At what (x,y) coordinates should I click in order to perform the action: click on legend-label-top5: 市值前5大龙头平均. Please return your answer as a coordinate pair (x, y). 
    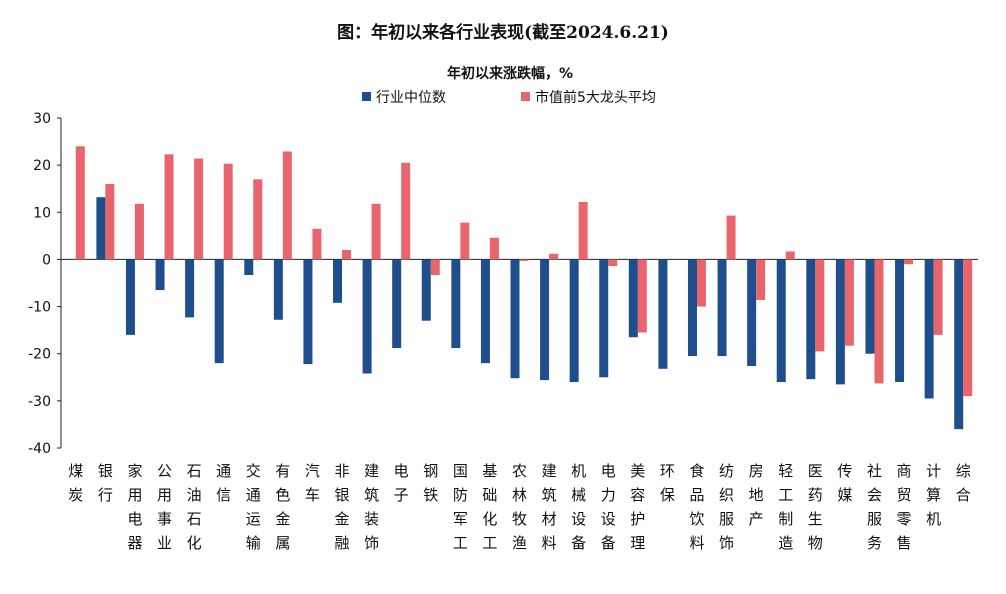
    Looking at the image, I should click on (595, 97).